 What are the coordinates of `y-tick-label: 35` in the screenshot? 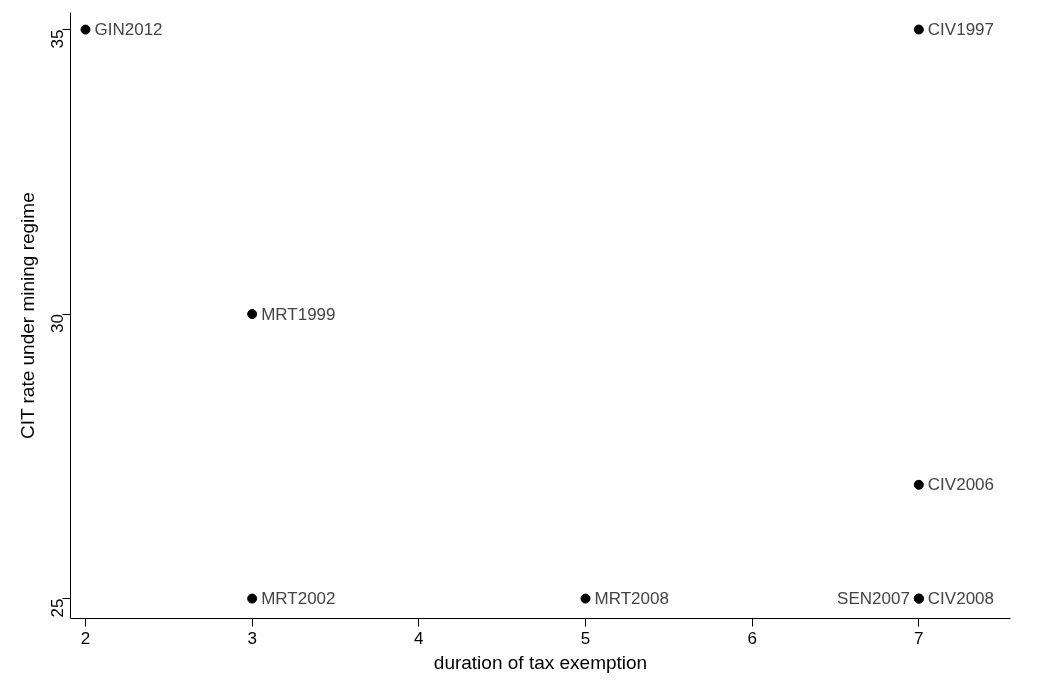 It's located at (58, 39).